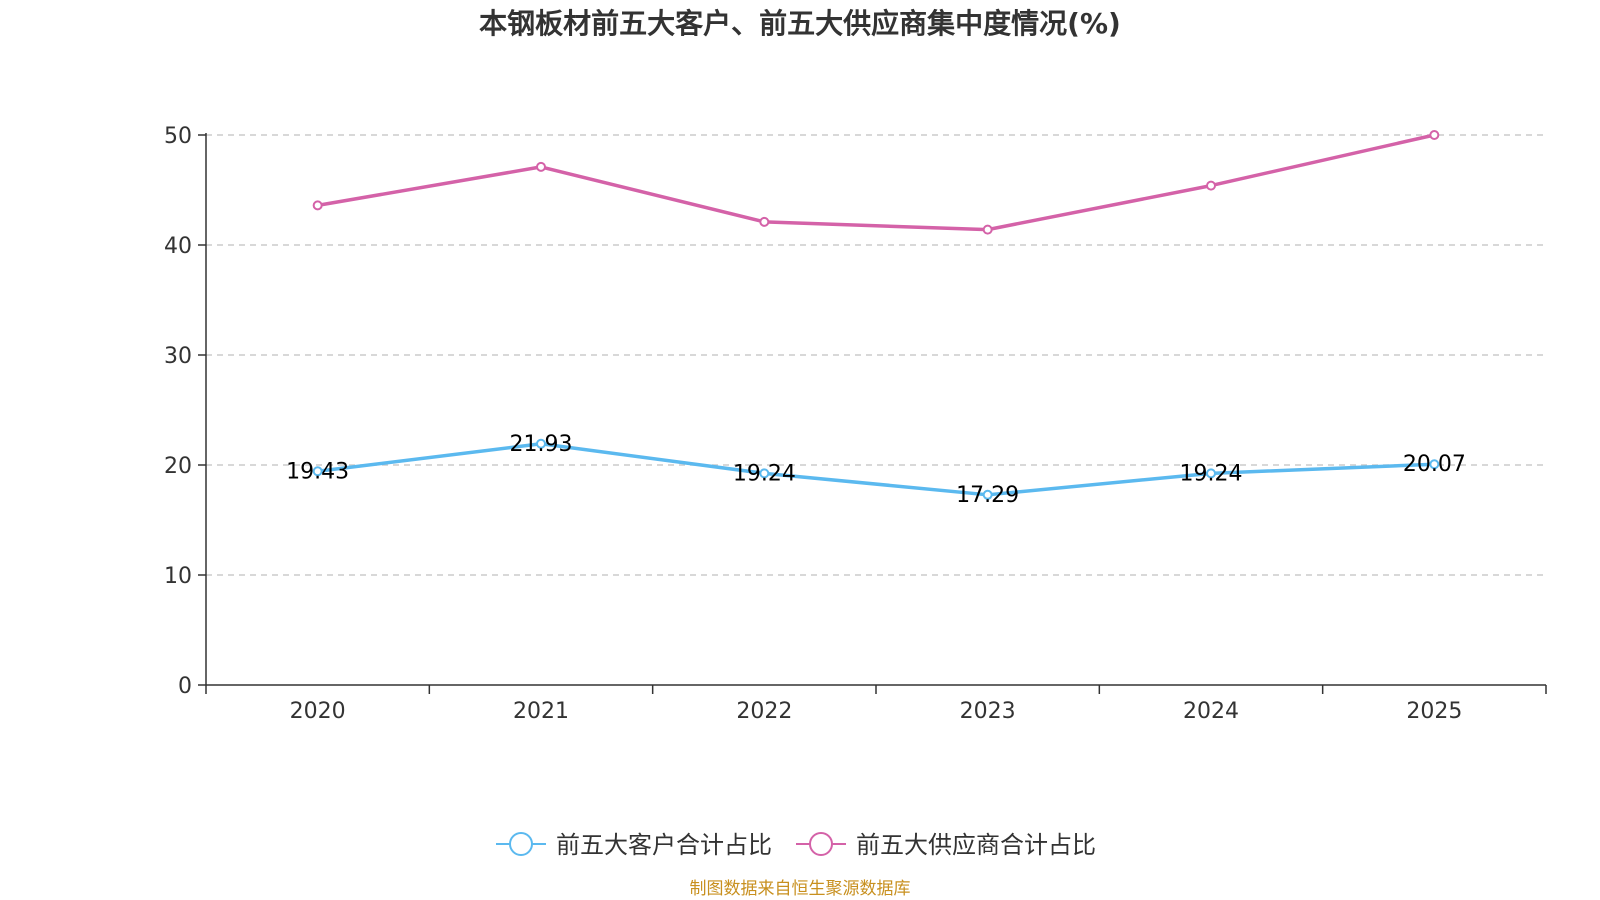  Describe the element at coordinates (764, 711) in the screenshot. I see `x-tick-label: 2022` at that location.